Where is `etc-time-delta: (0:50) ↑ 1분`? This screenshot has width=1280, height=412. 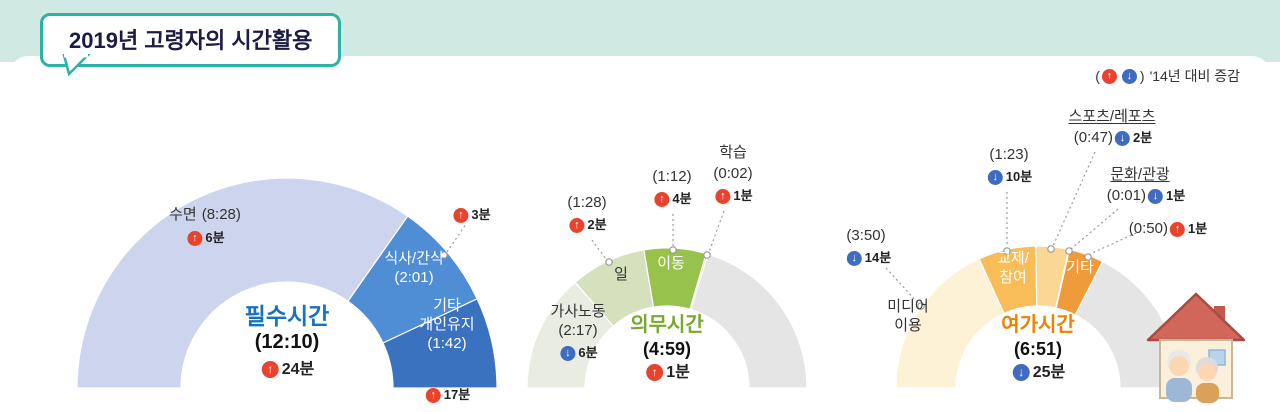
etc-time-delta: (0:50) ↑ 1분 is located at coordinates (1168, 228).